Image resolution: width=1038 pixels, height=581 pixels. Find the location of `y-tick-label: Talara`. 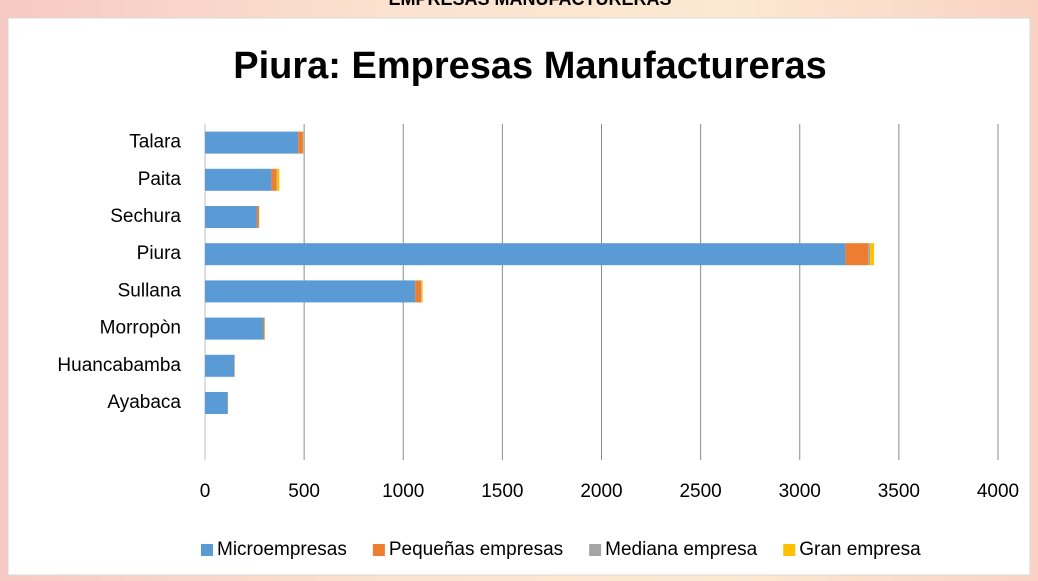

y-tick-label: Talara is located at coordinates (155, 142).